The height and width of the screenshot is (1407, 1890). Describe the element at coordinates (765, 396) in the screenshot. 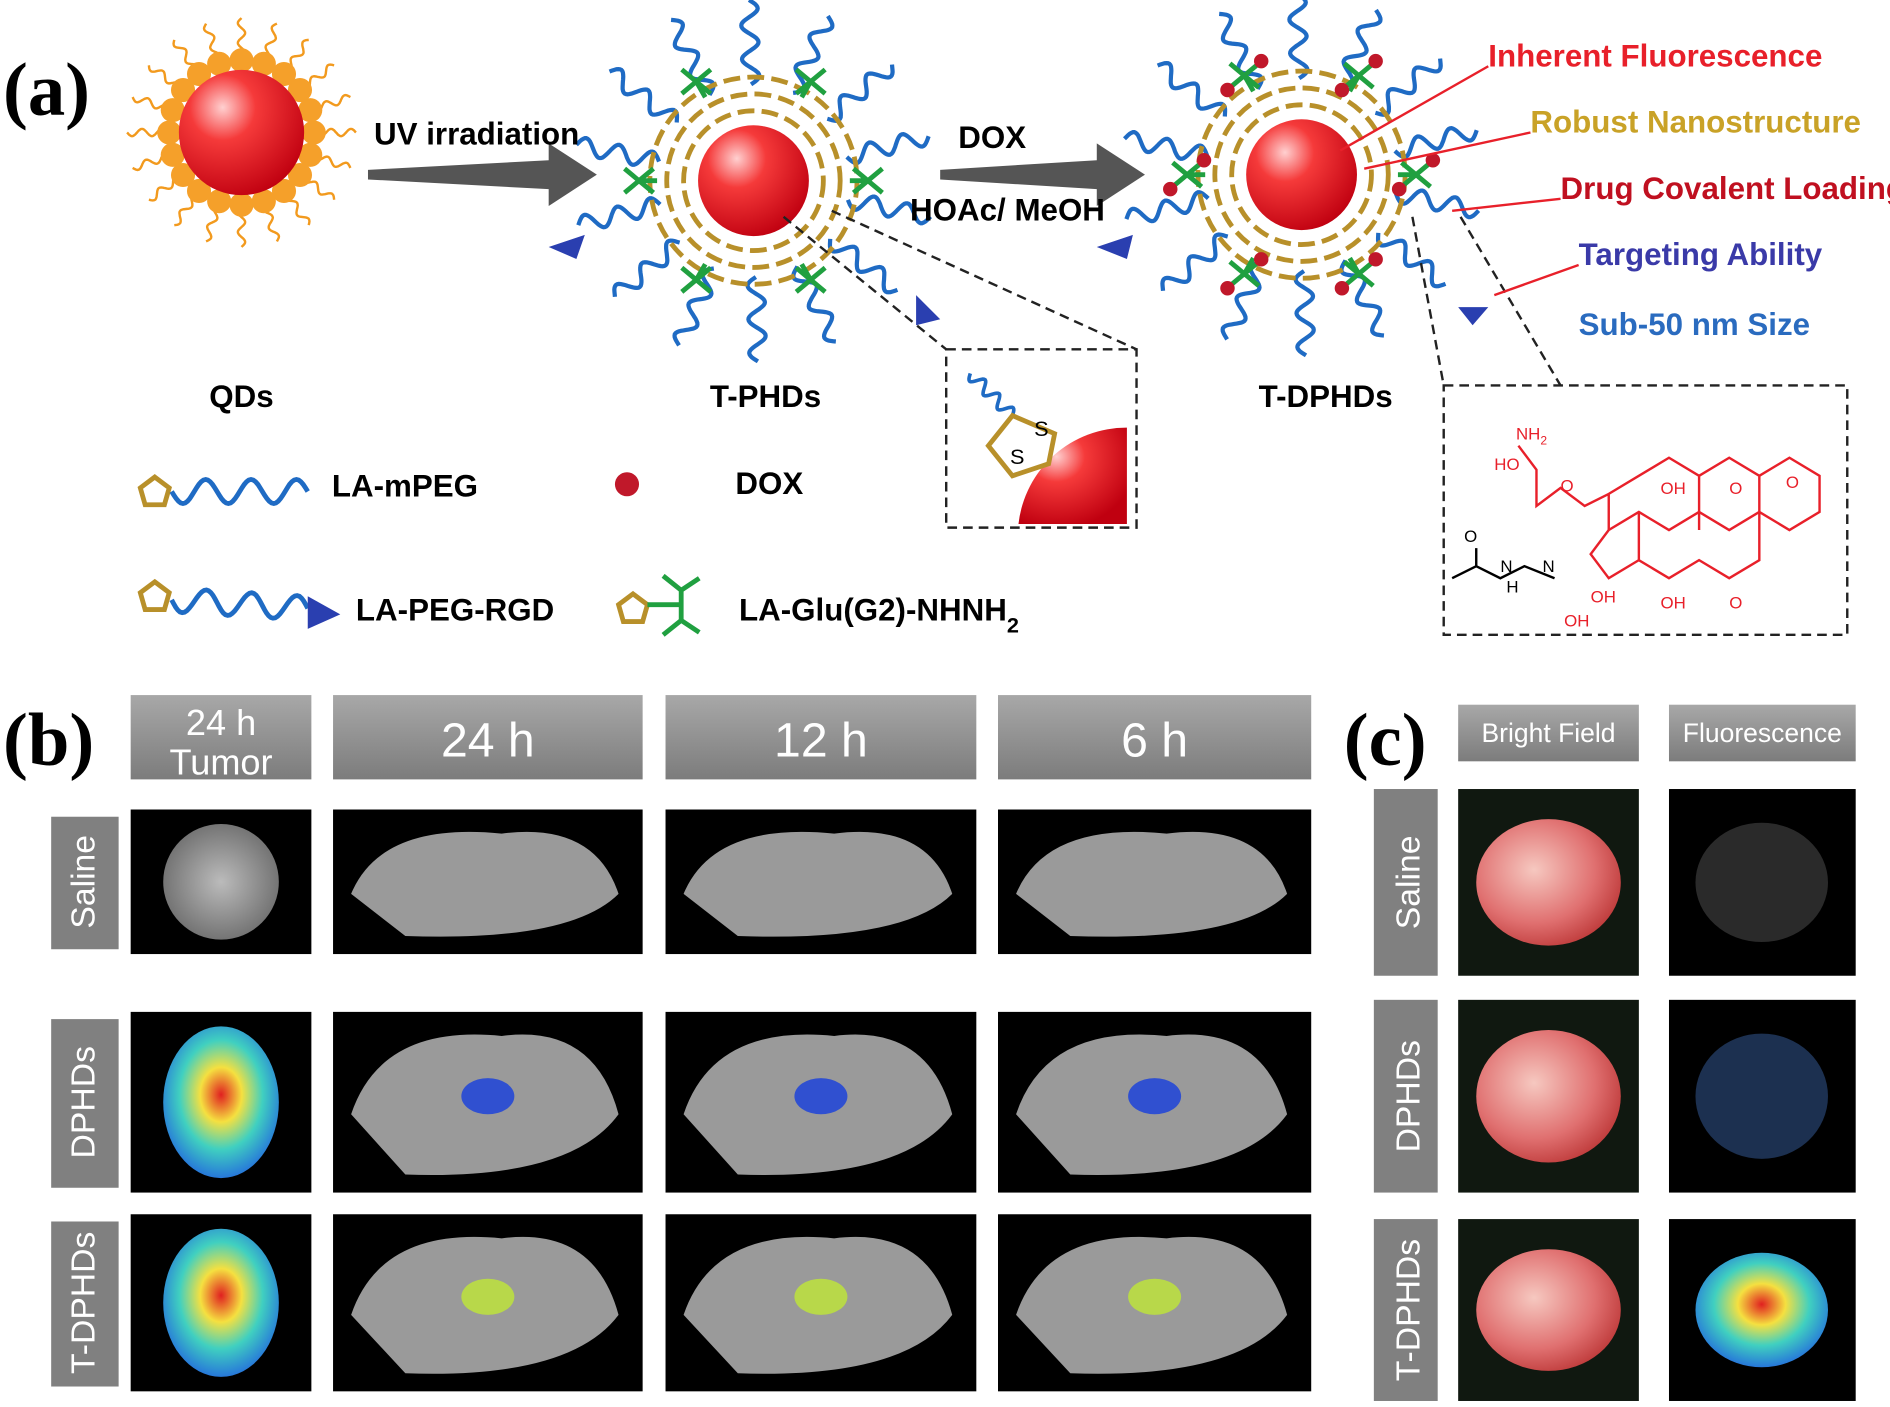

I see `particle-name: T-PHDs` at that location.